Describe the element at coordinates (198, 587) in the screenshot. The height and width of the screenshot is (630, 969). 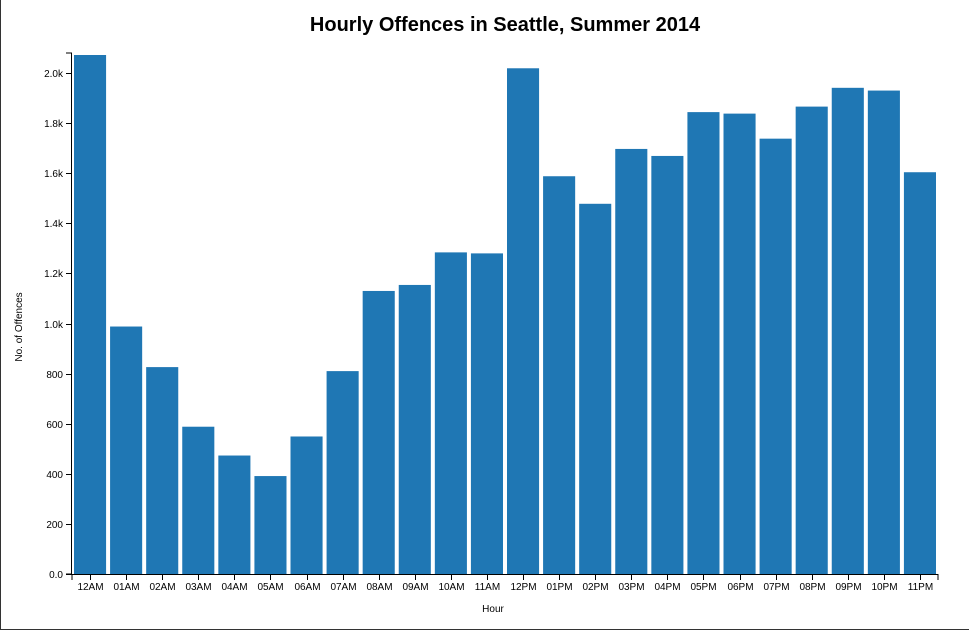
I see `x-tick-label: 03AM` at that location.